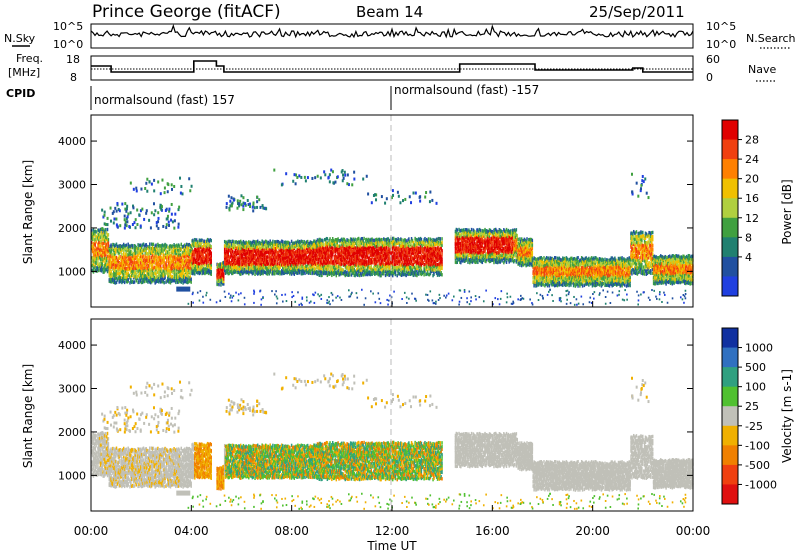  What do you see at coordinates (389, 12) in the screenshot?
I see `beam-label: Beam 14` at bounding box center [389, 12].